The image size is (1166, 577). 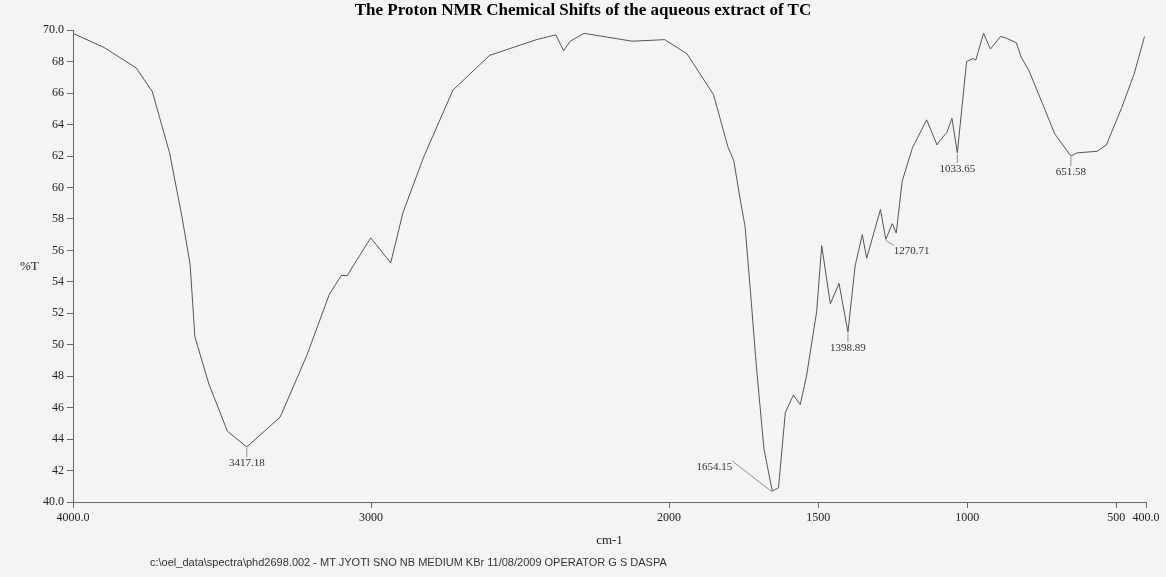 What do you see at coordinates (58, 312) in the screenshot?
I see `y-tick-label: 52` at bounding box center [58, 312].